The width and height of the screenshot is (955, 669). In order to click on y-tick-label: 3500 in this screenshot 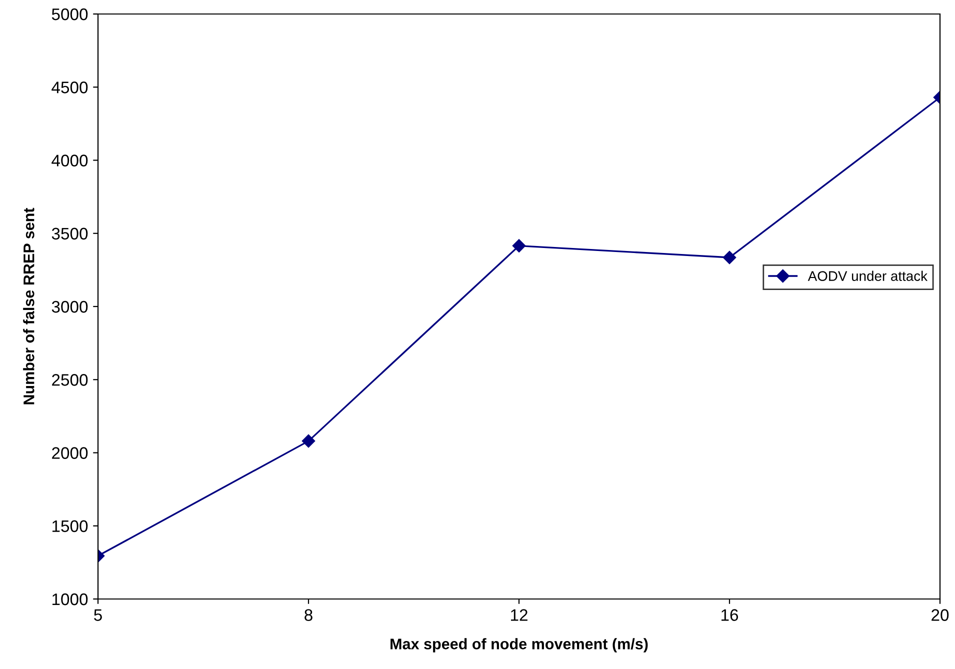, I will do `click(70, 234)`.